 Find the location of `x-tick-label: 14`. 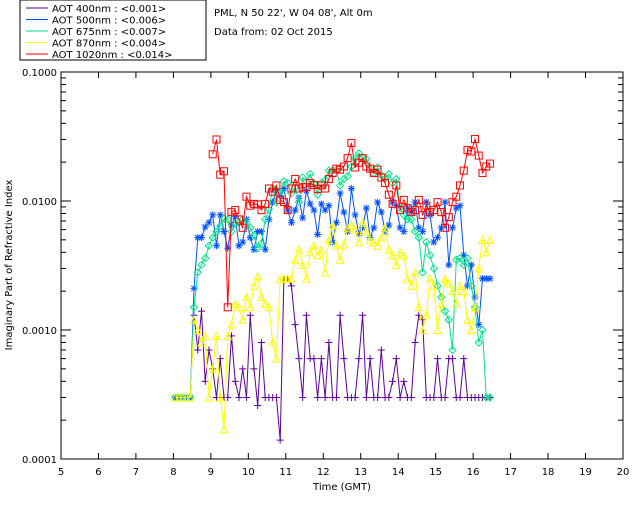

x-tick-label: 14 is located at coordinates (398, 472).